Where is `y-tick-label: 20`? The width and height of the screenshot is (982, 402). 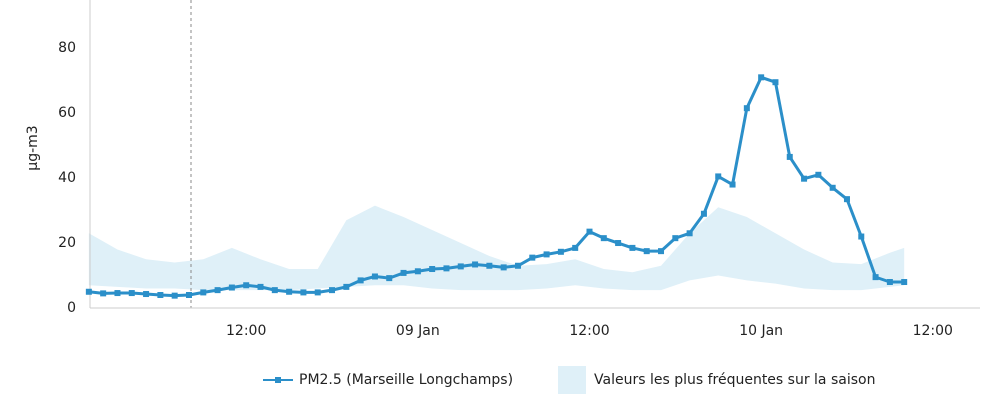
y-tick-label: 20 is located at coordinates (67, 243).